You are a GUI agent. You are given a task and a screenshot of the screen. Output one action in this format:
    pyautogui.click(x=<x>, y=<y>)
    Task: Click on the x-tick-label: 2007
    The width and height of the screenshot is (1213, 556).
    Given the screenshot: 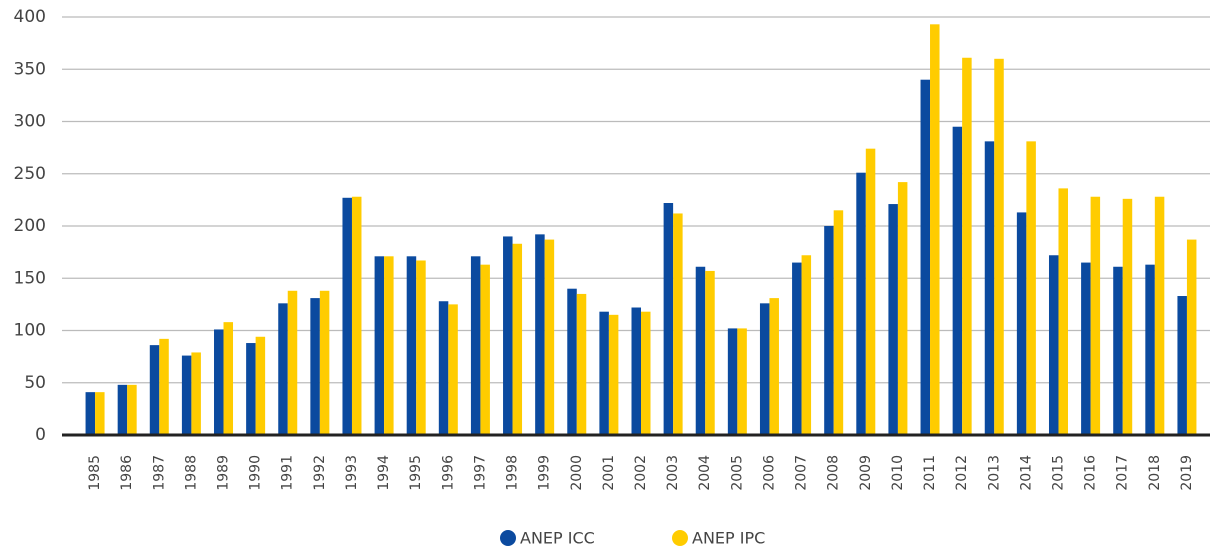 What is the action you would take?
    pyautogui.click(x=802, y=473)
    